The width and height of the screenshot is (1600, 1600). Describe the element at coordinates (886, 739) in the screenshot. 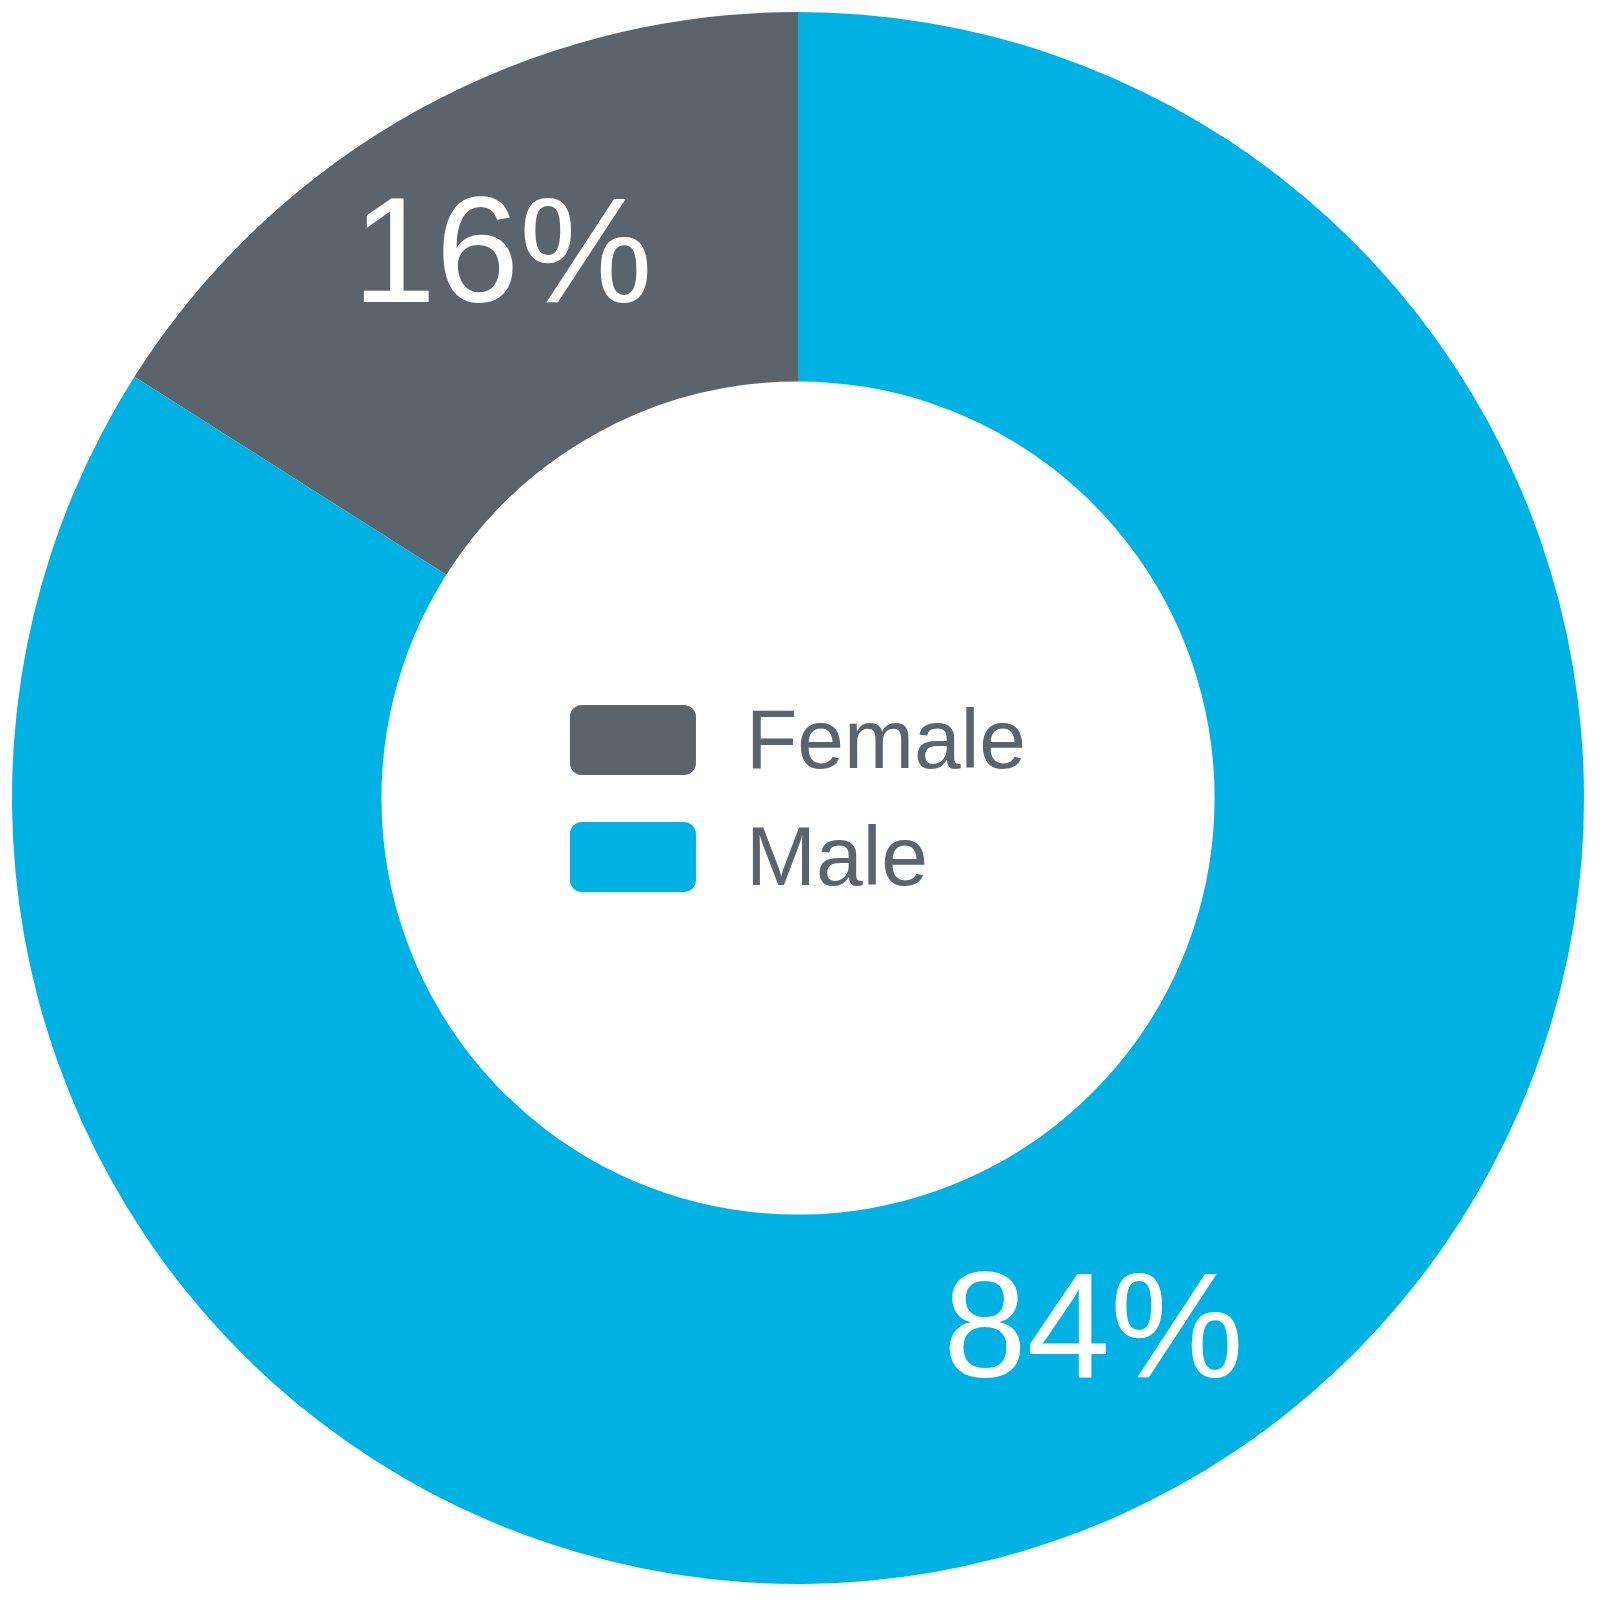

I see `legend-label: Female` at that location.